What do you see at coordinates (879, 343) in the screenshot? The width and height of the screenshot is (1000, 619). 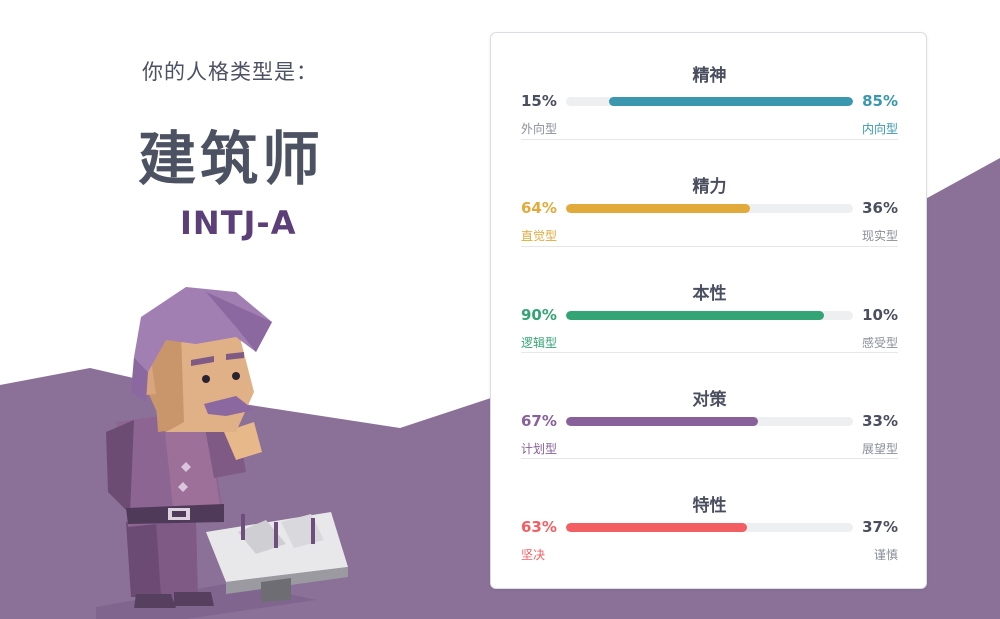 I see `trait-right-label: 感受型` at bounding box center [879, 343].